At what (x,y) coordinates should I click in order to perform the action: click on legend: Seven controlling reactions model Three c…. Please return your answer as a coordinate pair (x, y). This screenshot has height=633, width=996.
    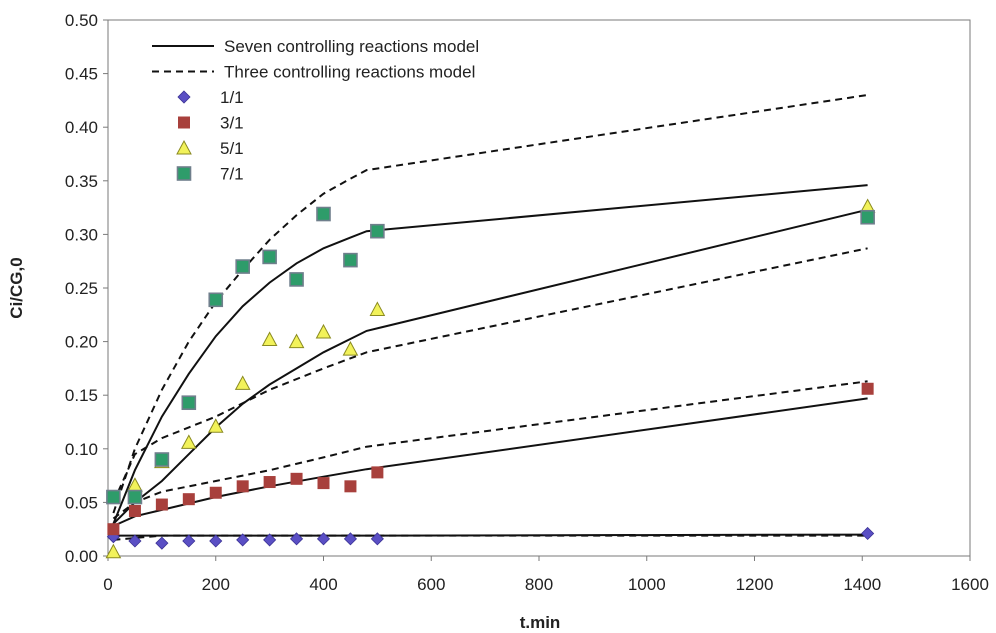
    Looking at the image, I should click on (315, 110).